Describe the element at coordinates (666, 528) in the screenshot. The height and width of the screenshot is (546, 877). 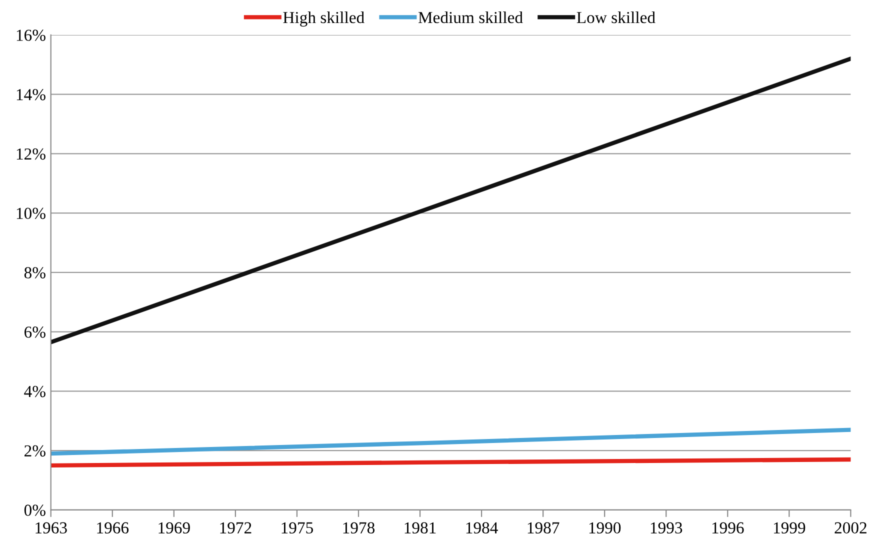
I see `x-tick-label: 1993` at that location.